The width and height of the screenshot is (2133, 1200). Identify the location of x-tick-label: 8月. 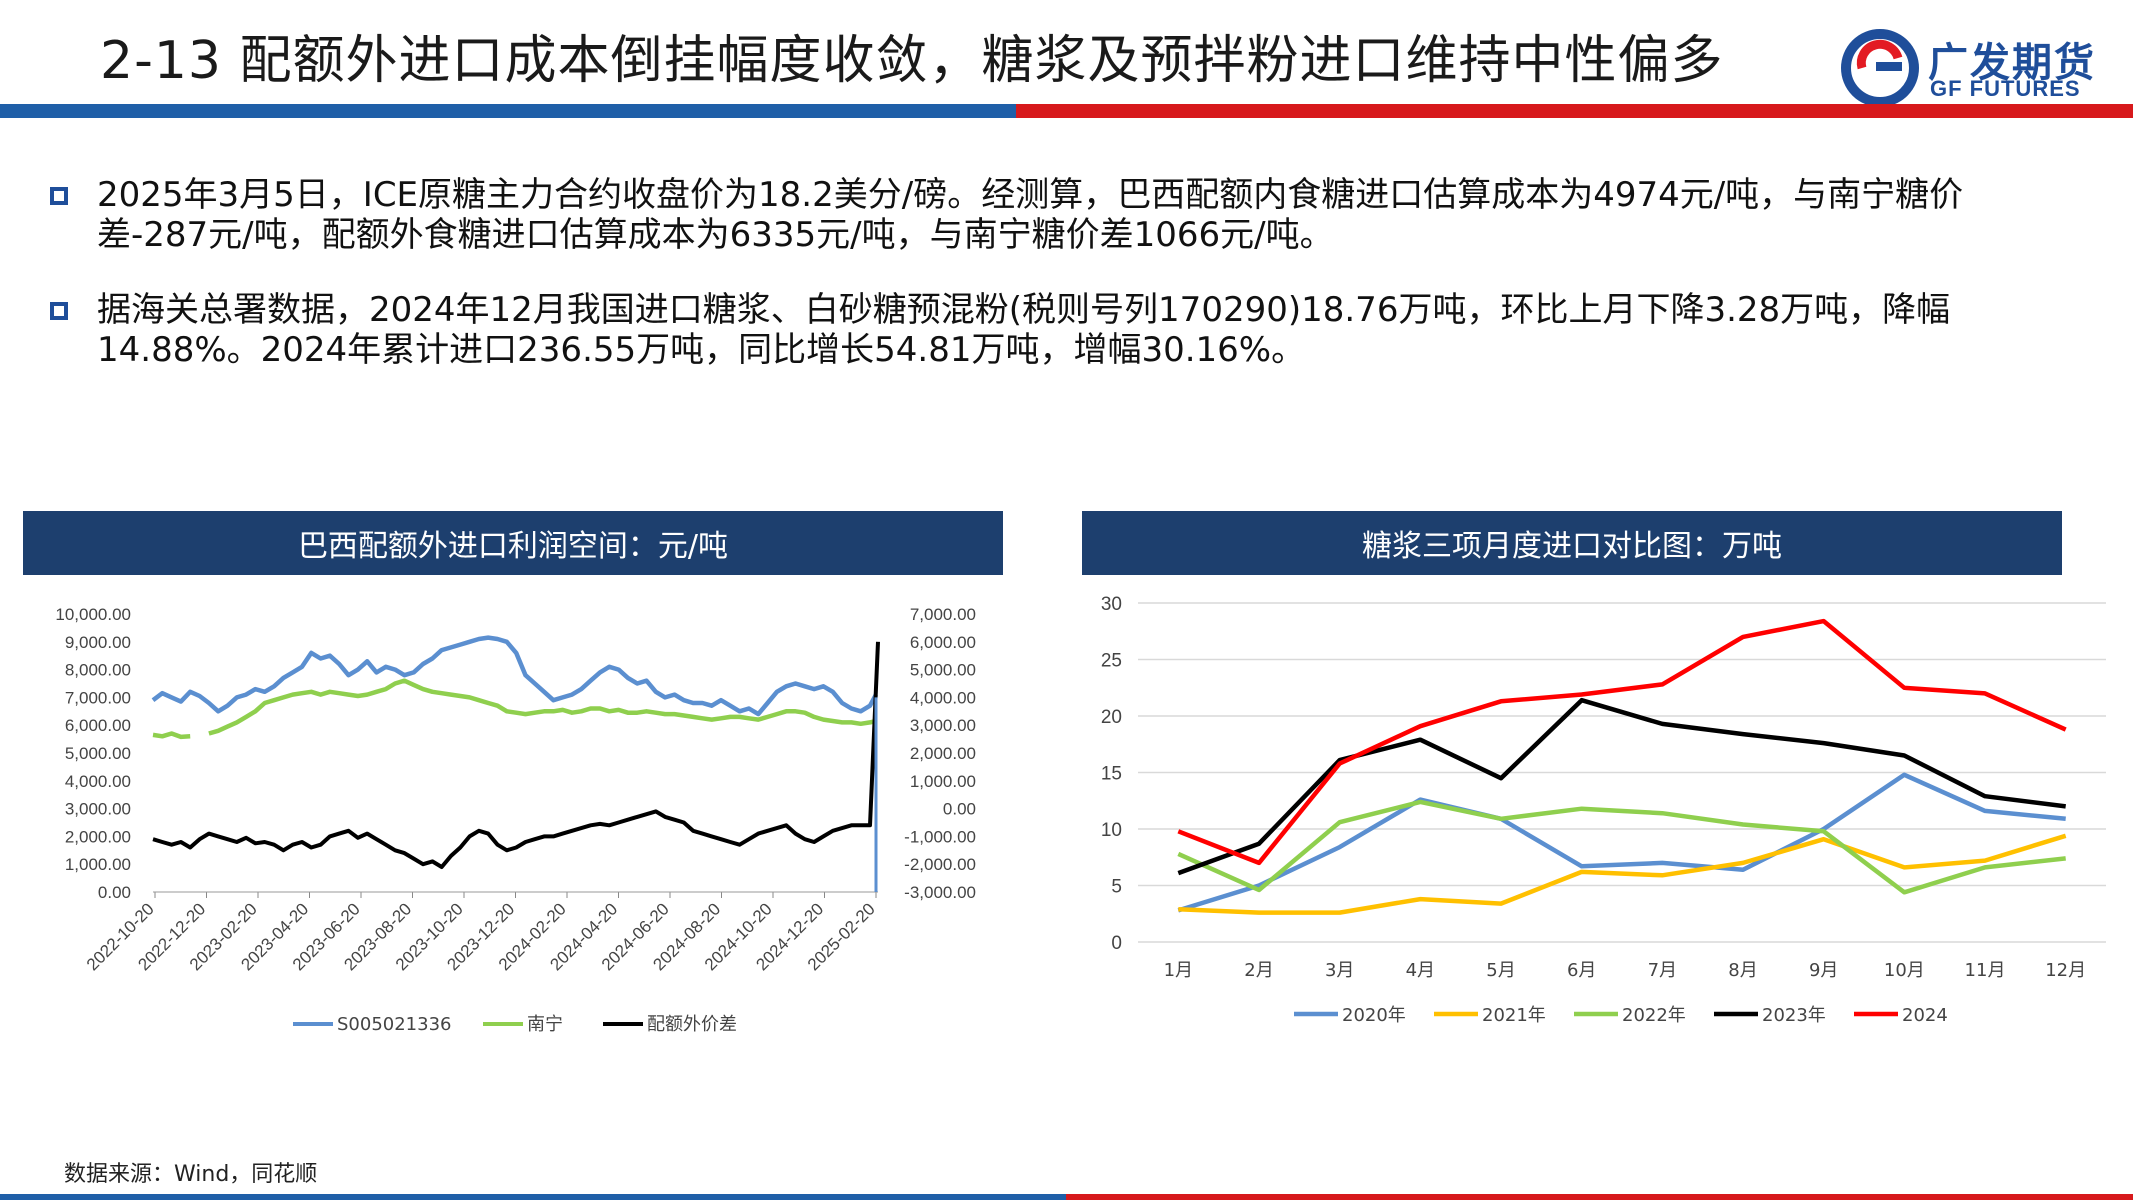
(1742, 970).